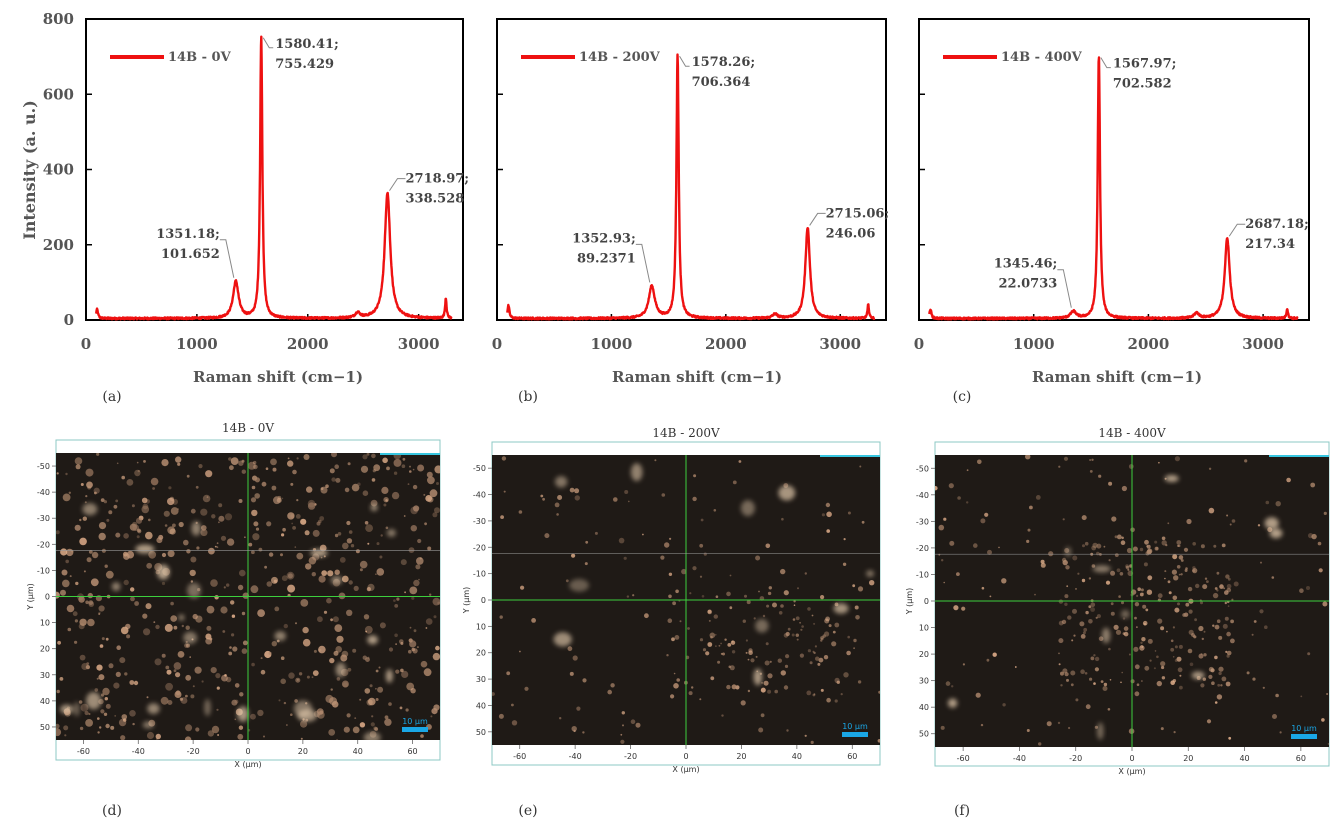 The width and height of the screenshot is (1341, 830). What do you see at coordinates (1142, 84) in the screenshot?
I see `annotation-label: 702.582` at bounding box center [1142, 84].